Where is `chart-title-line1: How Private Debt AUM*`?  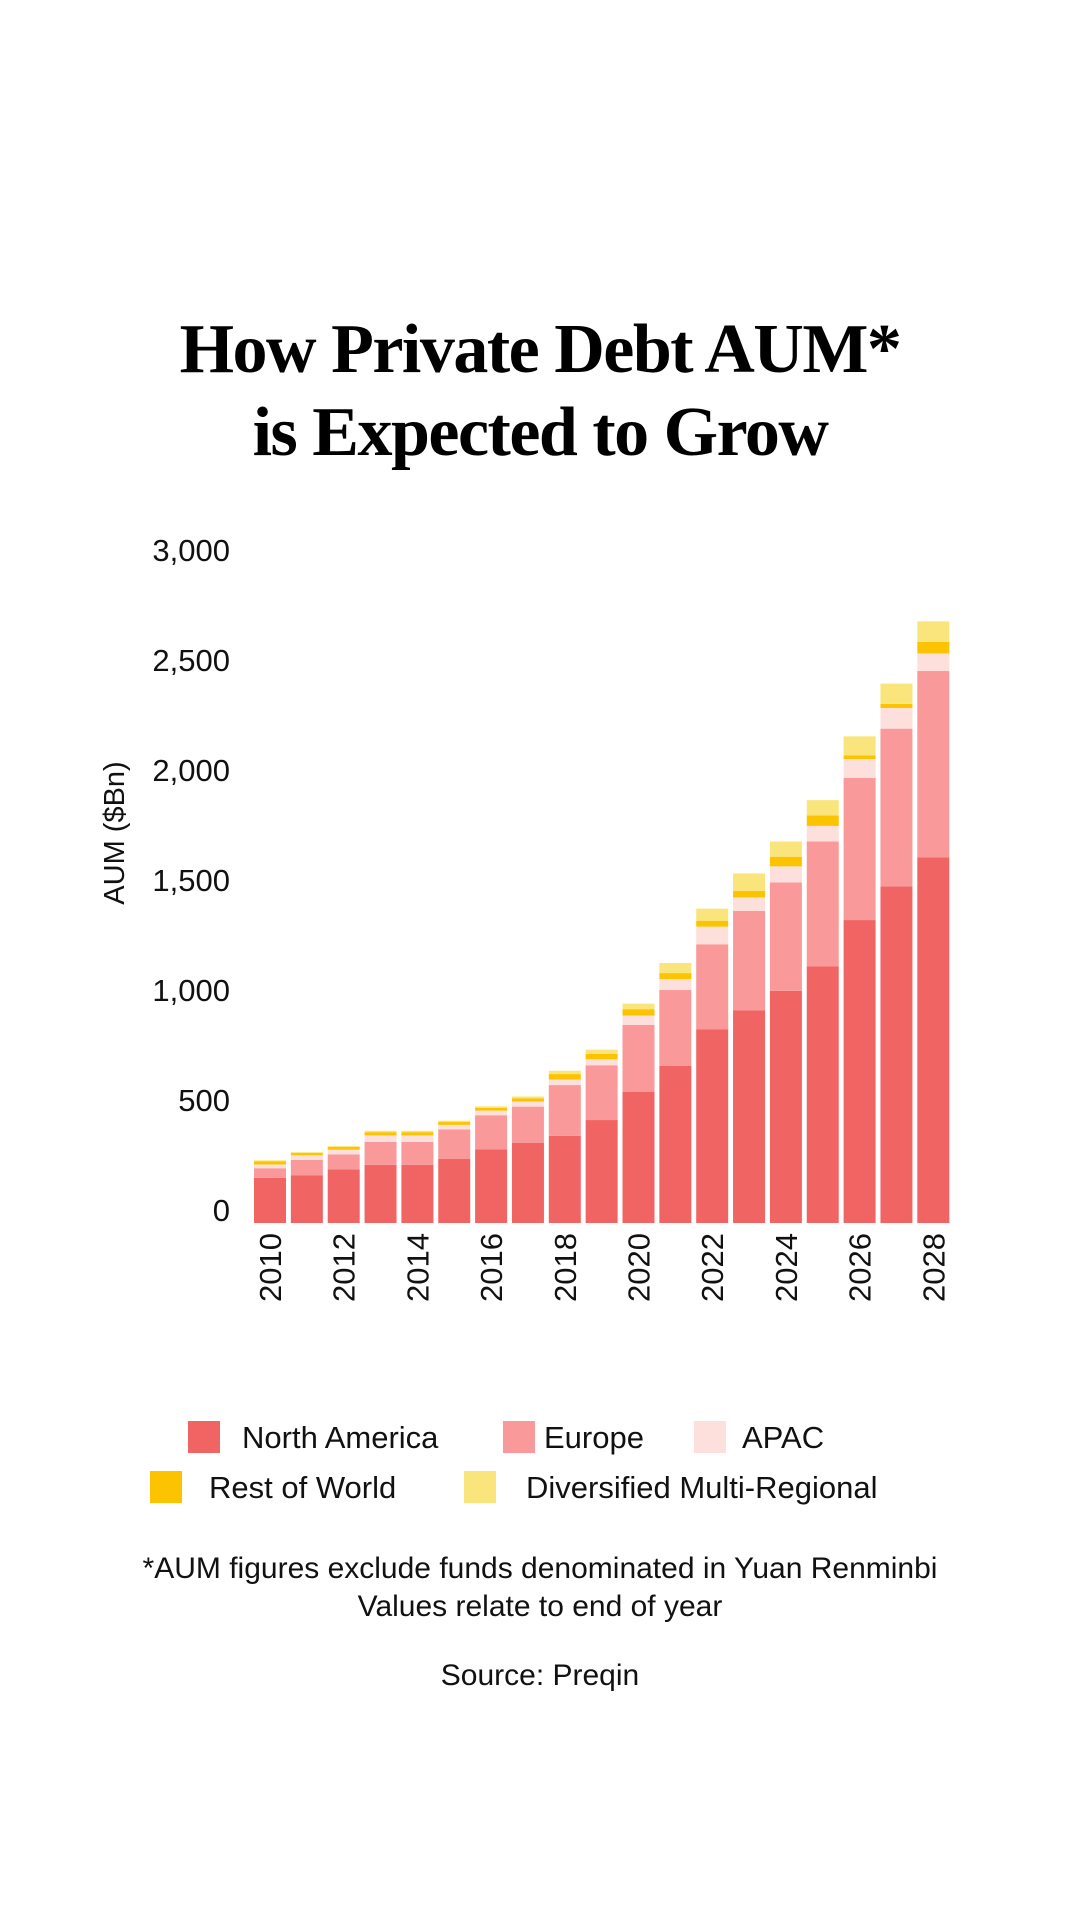 chart-title-line1: How Private Debt AUM* is located at coordinates (540, 349).